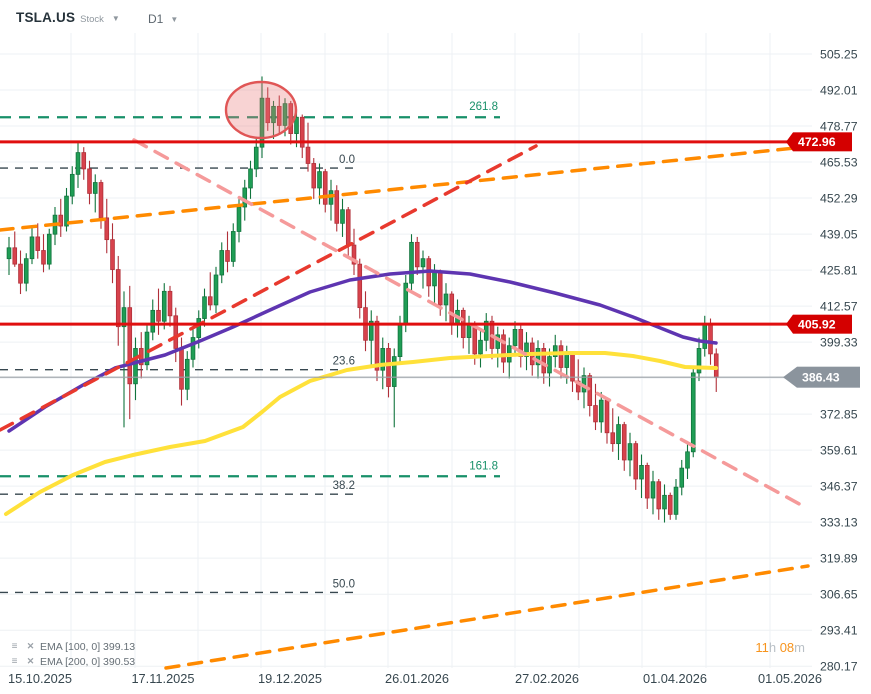 This screenshot has height=694, width=871. What do you see at coordinates (417, 678) in the screenshot?
I see `time-axis-label: 26.01.2026` at bounding box center [417, 678].